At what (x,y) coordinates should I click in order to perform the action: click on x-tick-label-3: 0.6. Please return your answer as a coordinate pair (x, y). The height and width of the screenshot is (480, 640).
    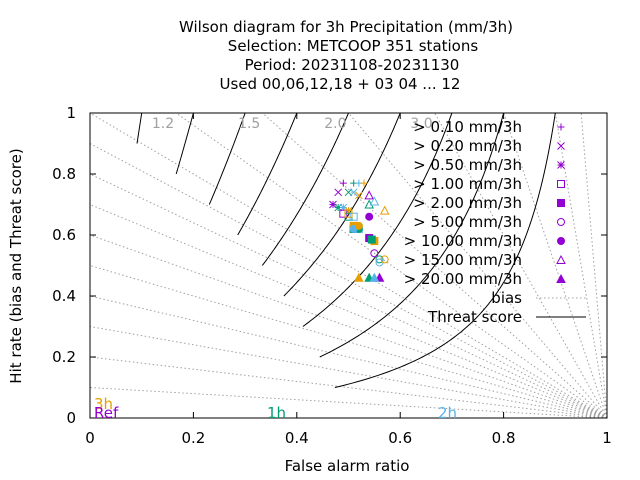
    Looking at the image, I should click on (400, 438).